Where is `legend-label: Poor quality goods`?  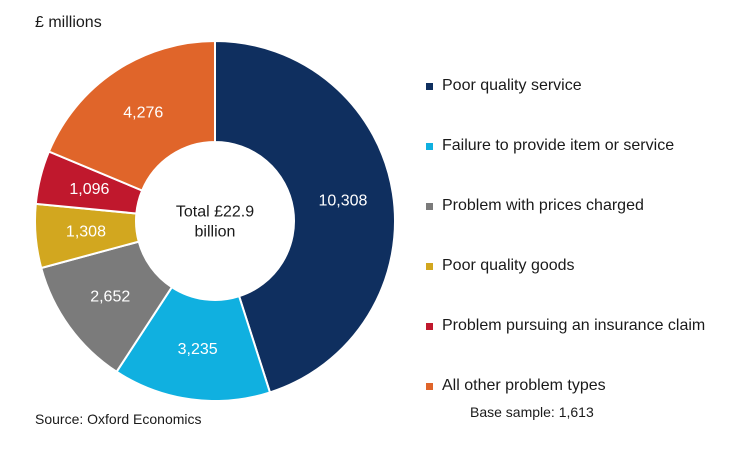
legend-label: Poor quality goods is located at coordinates (508, 265).